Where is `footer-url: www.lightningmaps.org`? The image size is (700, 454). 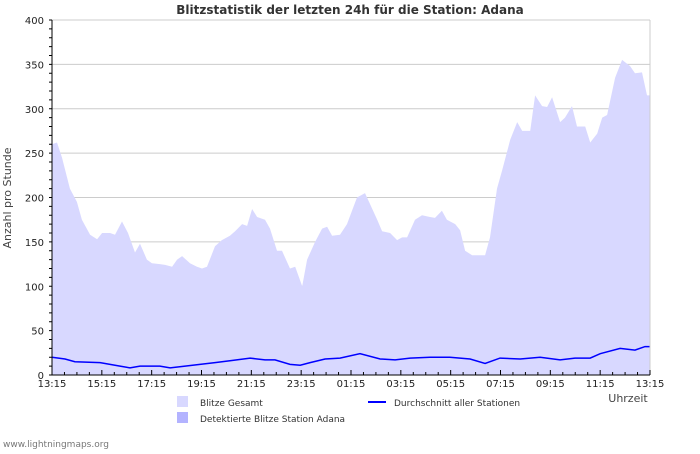 footer-url: www.lightningmaps.org is located at coordinates (56, 445).